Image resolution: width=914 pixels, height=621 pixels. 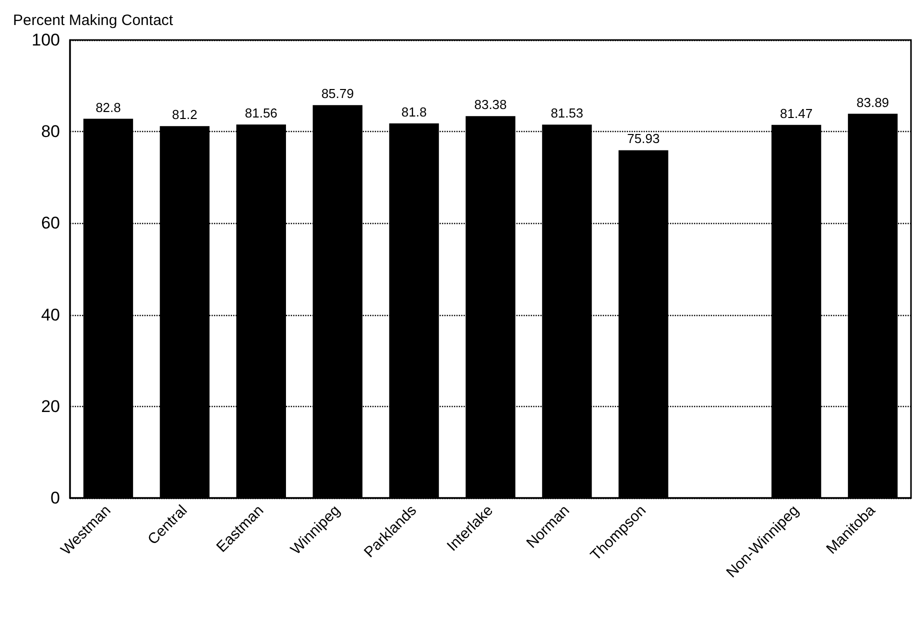 What do you see at coordinates (796, 113) in the screenshot?
I see `data-label: 81.47` at bounding box center [796, 113].